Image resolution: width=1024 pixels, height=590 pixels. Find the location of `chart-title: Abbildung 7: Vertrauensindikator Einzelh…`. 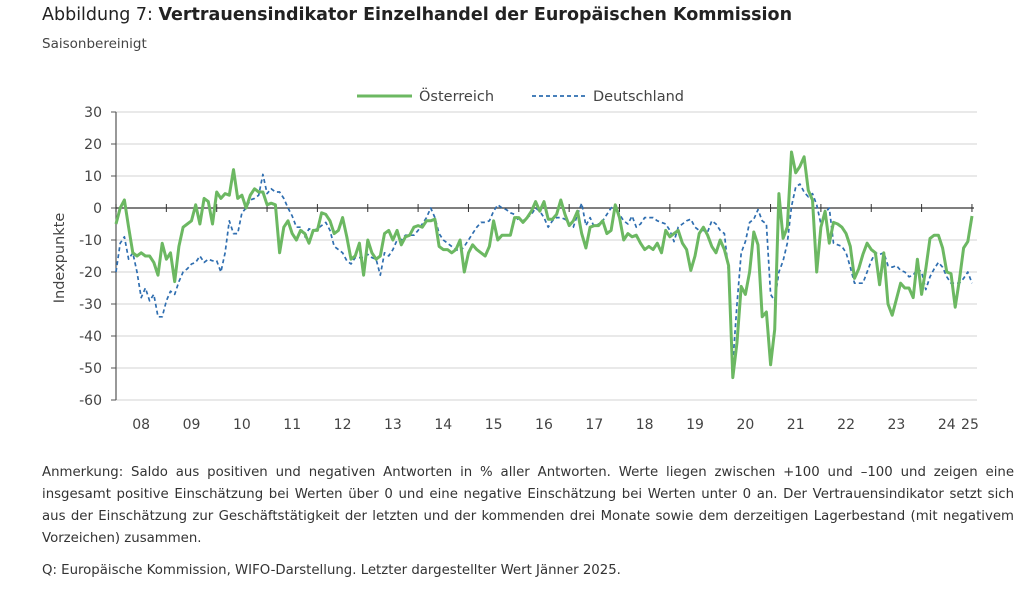

chart-title: Abbildung 7: Vertrauensindikator Einzelh… is located at coordinates (417, 15).